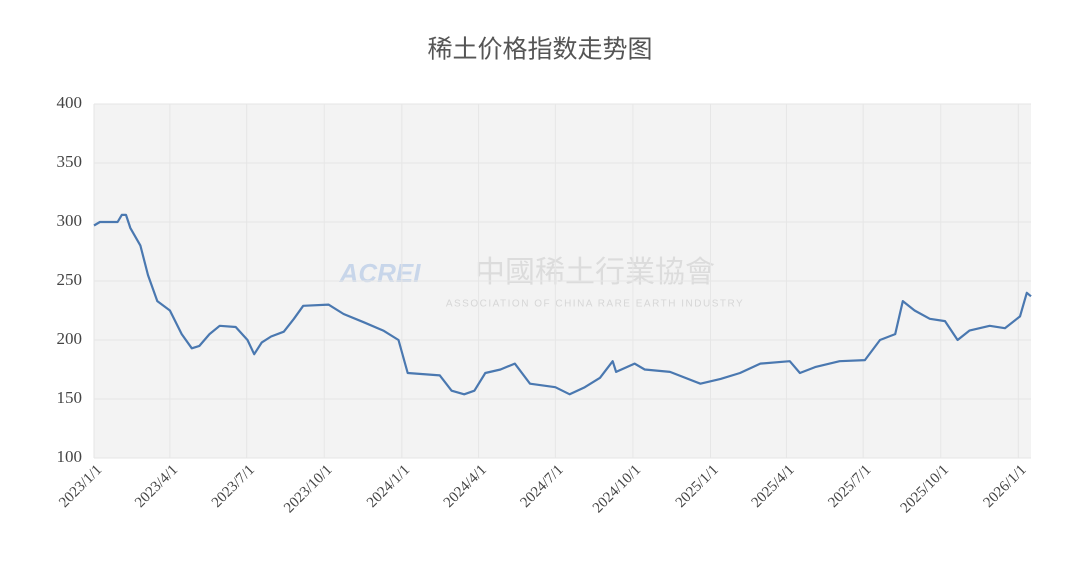  What do you see at coordinates (617, 489) in the screenshot?
I see `x-tick-label: 2024/10/1` at bounding box center [617, 489].